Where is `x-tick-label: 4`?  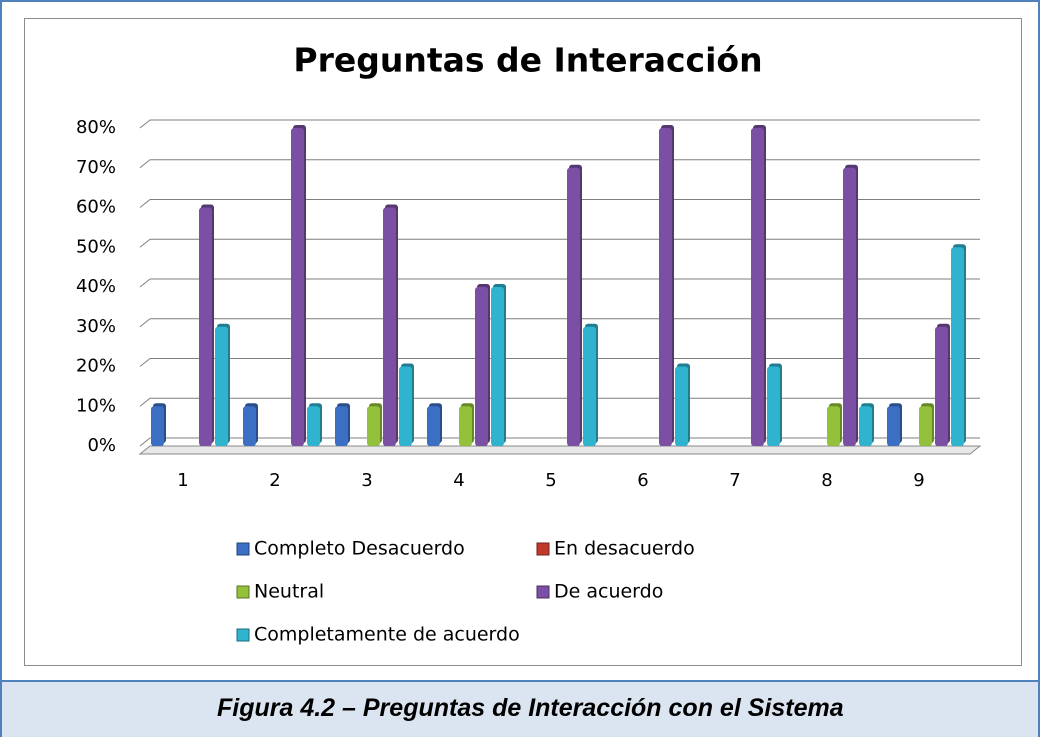
x-tick-label: 4 is located at coordinates (458, 480).